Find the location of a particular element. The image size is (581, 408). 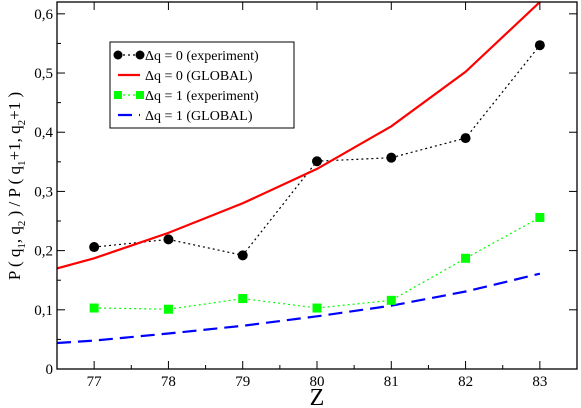

y-tick-label: 0,6 is located at coordinates (43, 15).